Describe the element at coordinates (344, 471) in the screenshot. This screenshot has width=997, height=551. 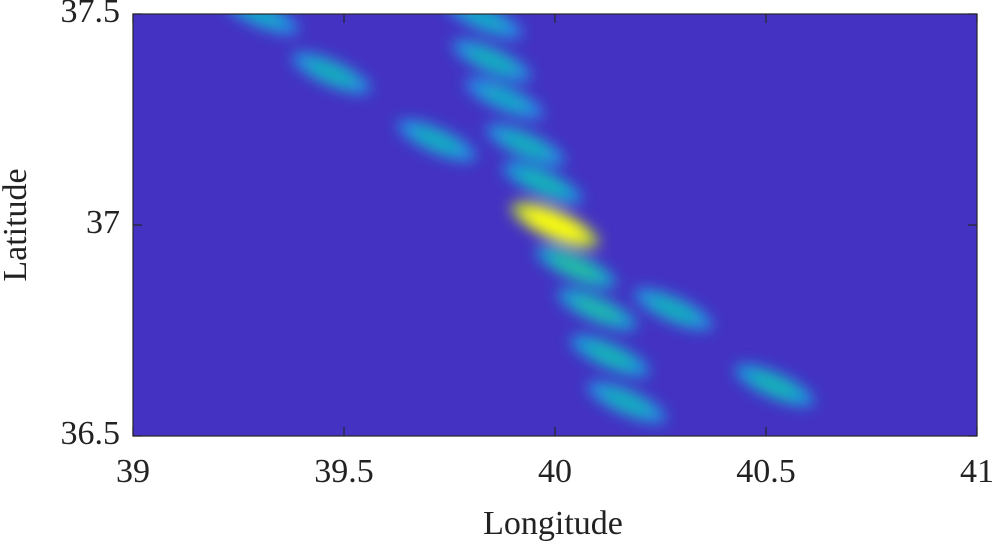
I see `x-tick-label: 39.5` at that location.